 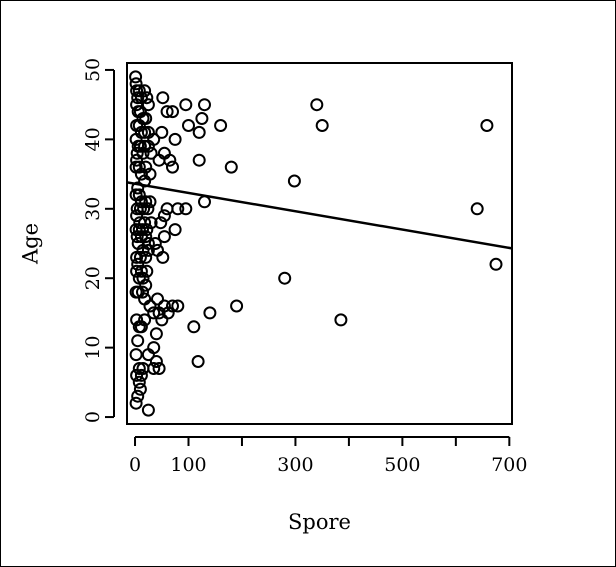 What do you see at coordinates (31, 244) in the screenshot?
I see `y-axis-title: Age` at bounding box center [31, 244].